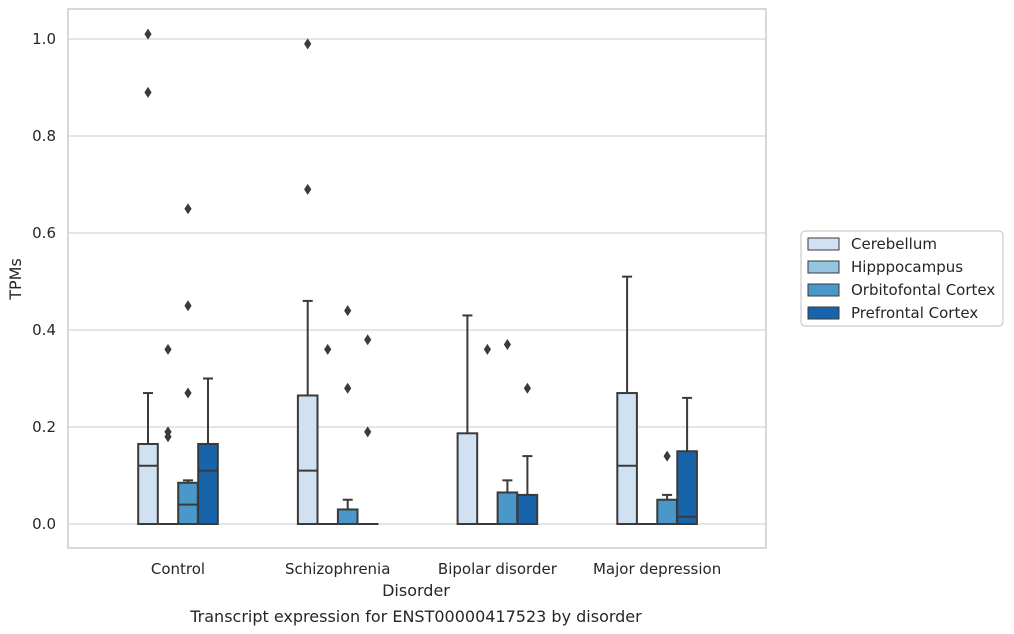 This screenshot has height=634, width=1014. I want to click on legend-label: Cerebellum, so click(894, 244).